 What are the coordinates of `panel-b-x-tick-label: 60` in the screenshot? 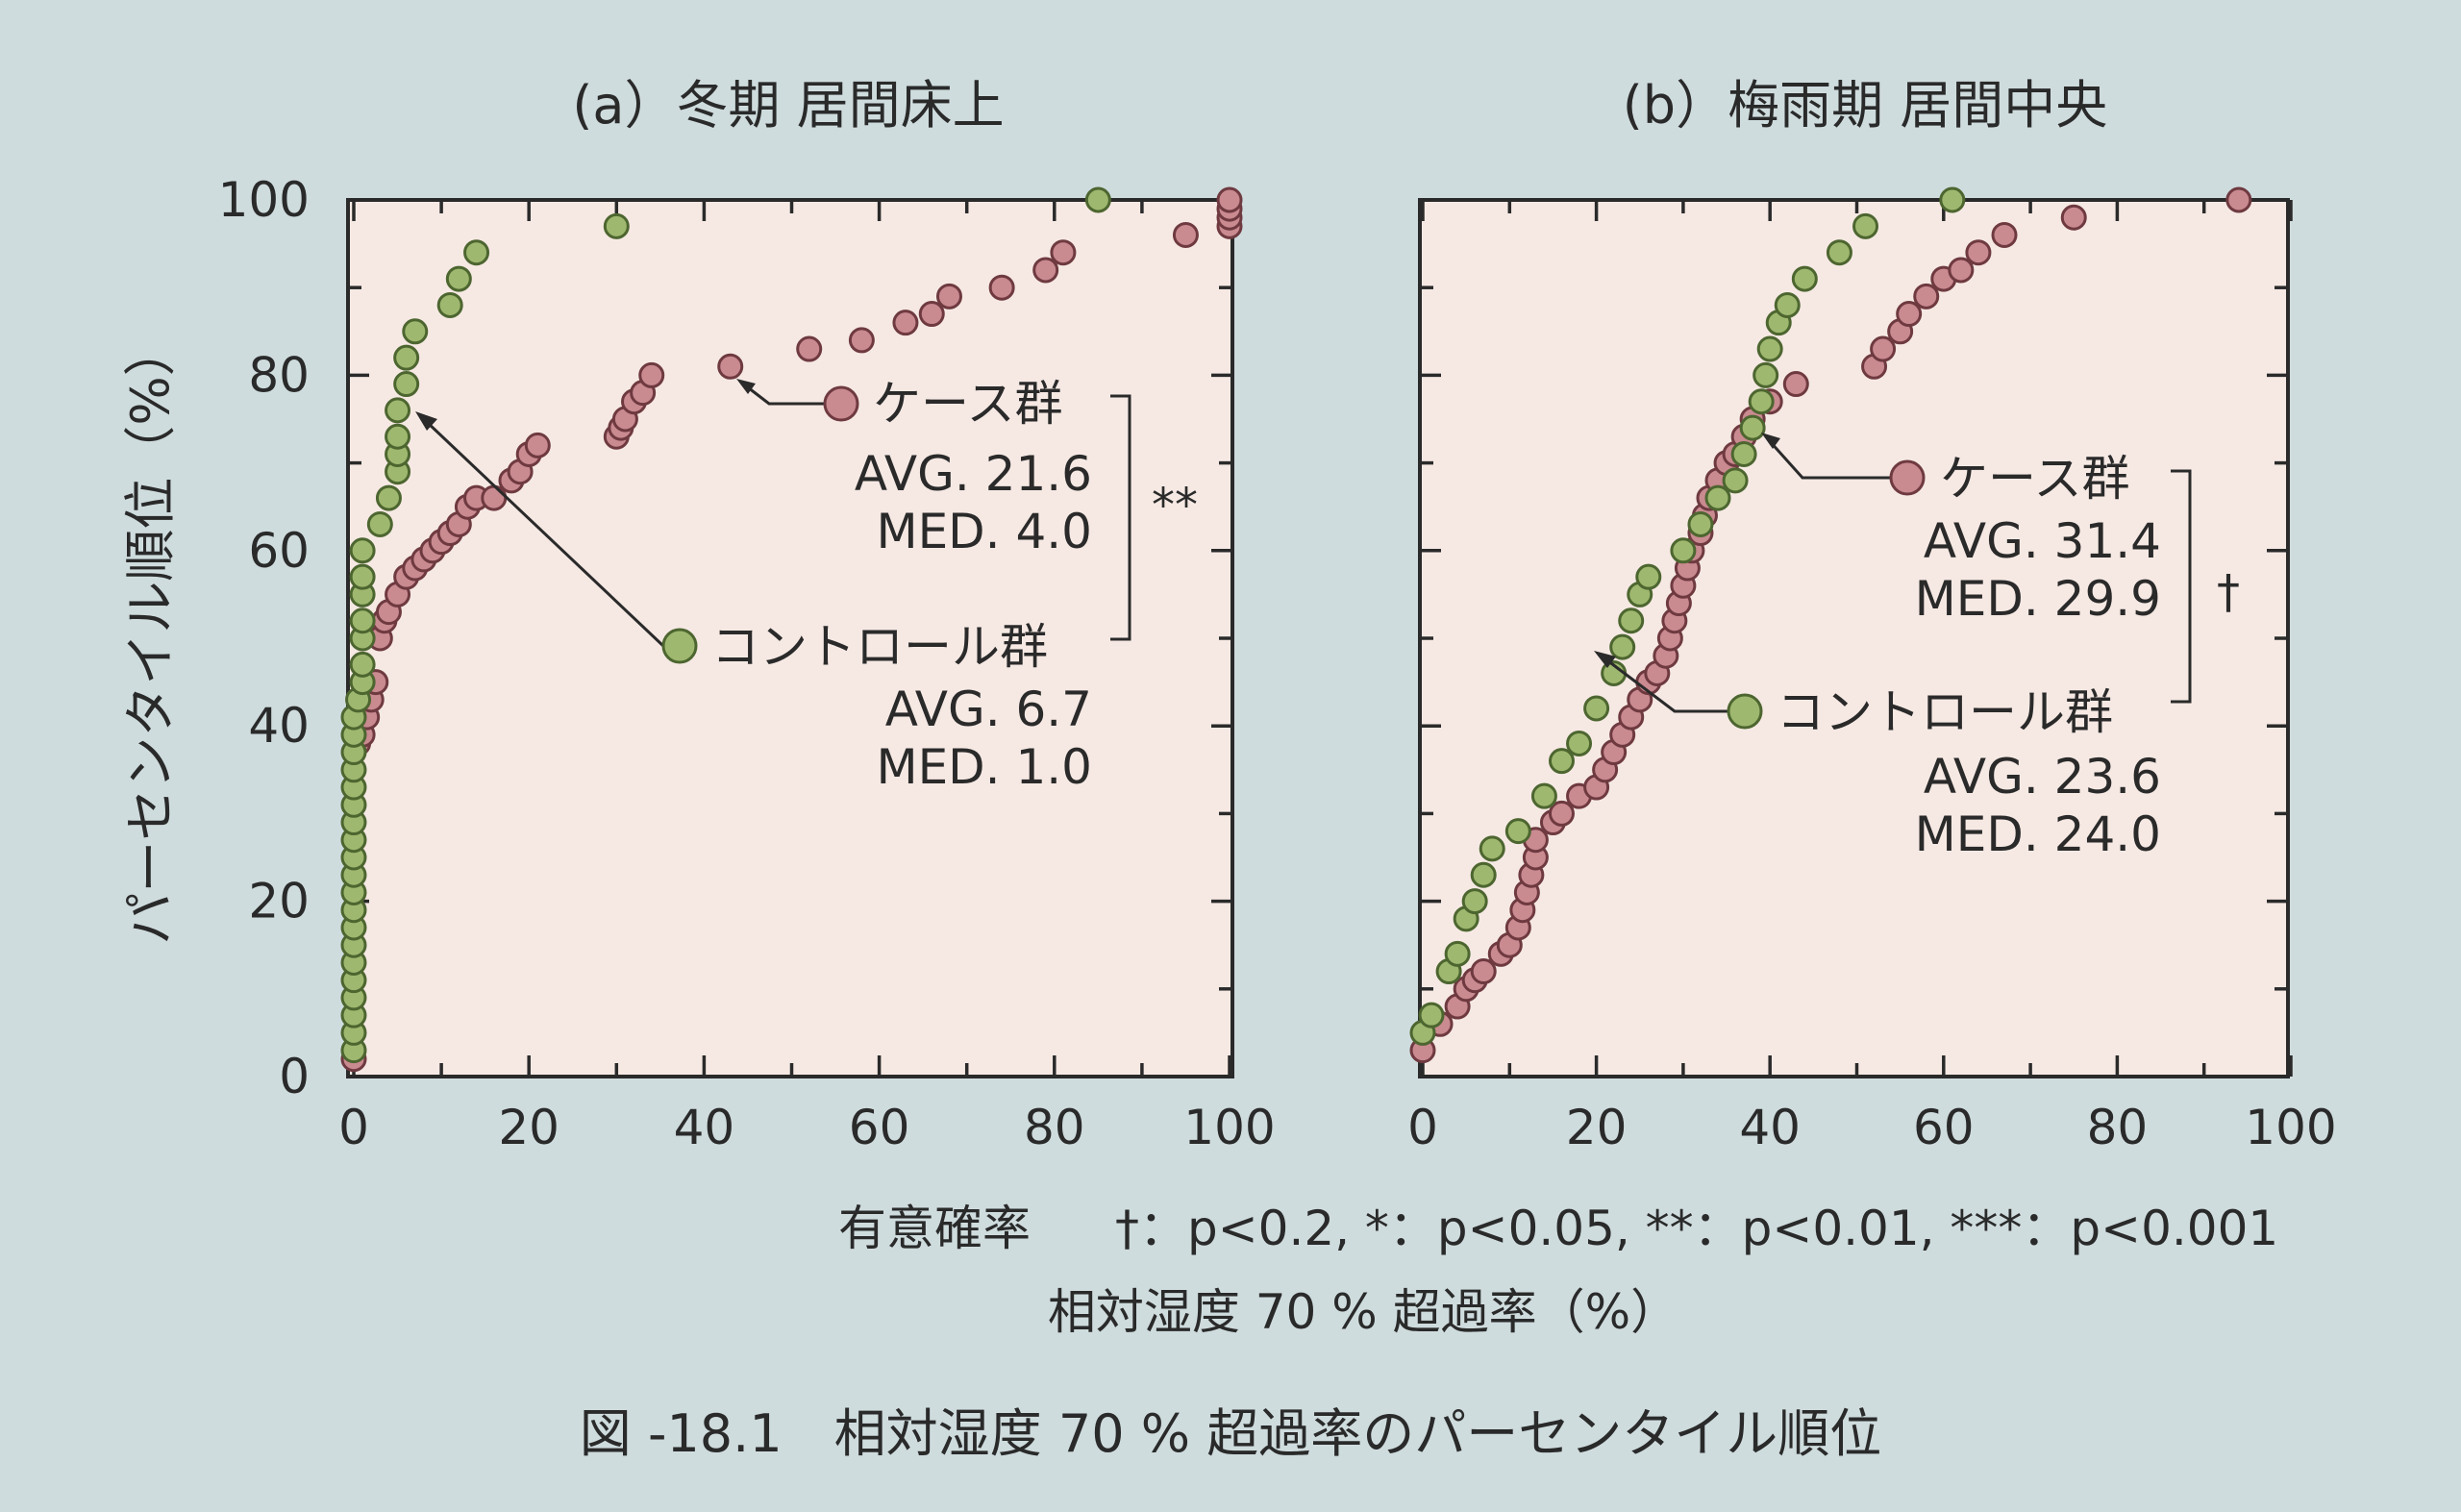 It's located at (1944, 1127).